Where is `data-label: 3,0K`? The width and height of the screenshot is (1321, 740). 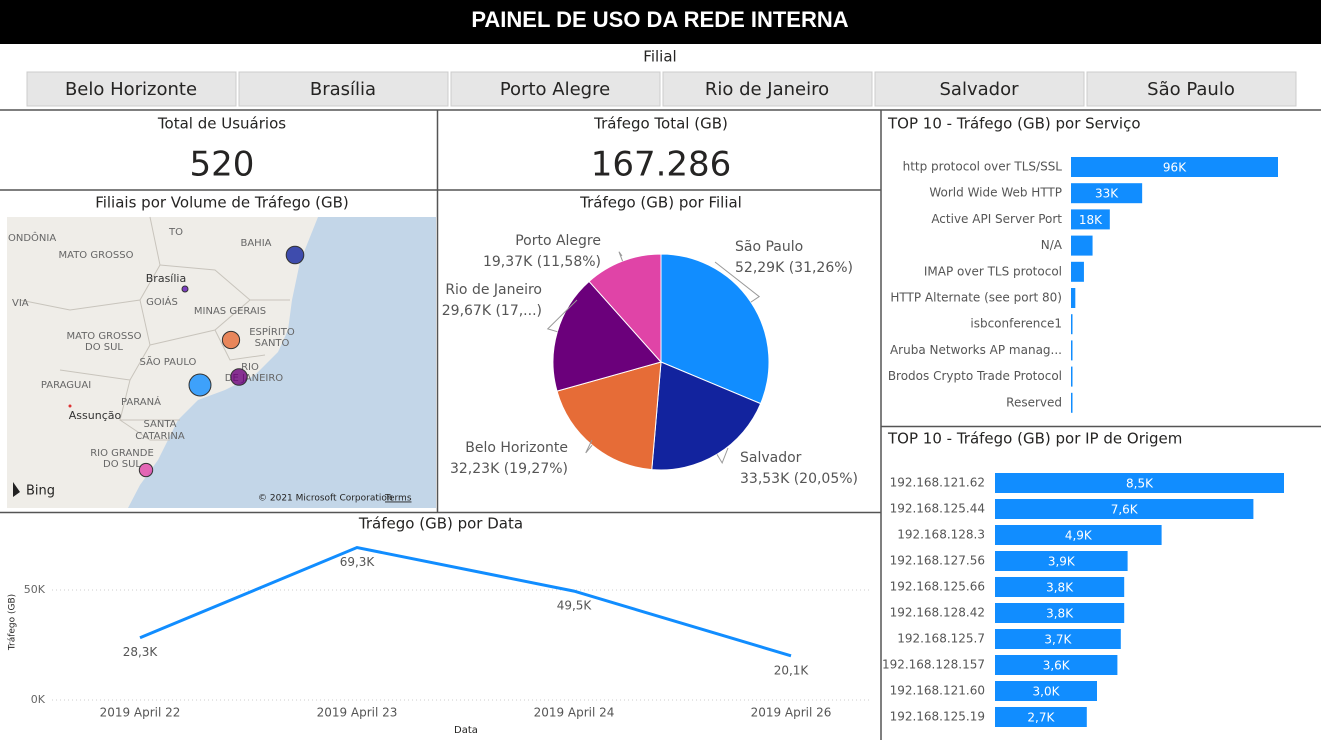 data-label: 3,0K is located at coordinates (1047, 692).